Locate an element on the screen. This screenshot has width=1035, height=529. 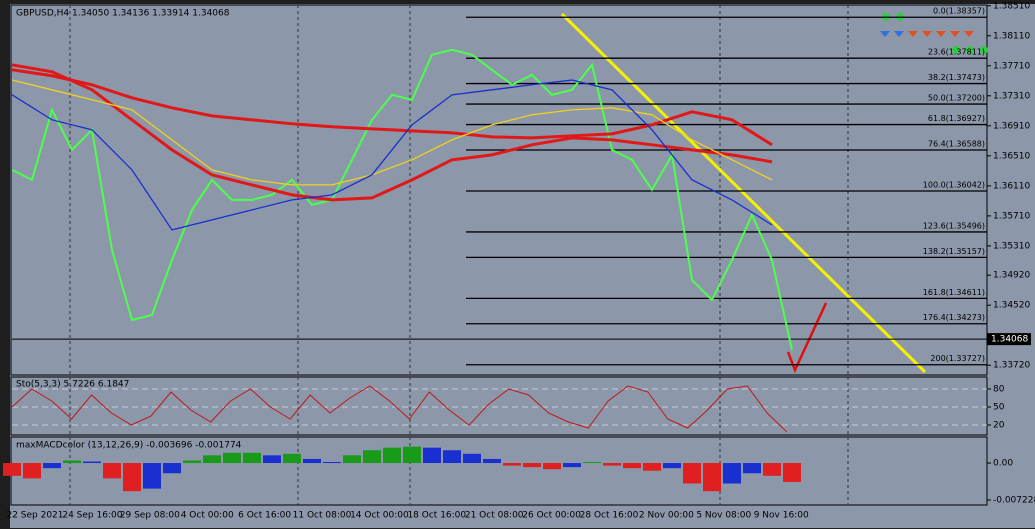
y-tick-label: 1.34920 is located at coordinates (1011, 276).